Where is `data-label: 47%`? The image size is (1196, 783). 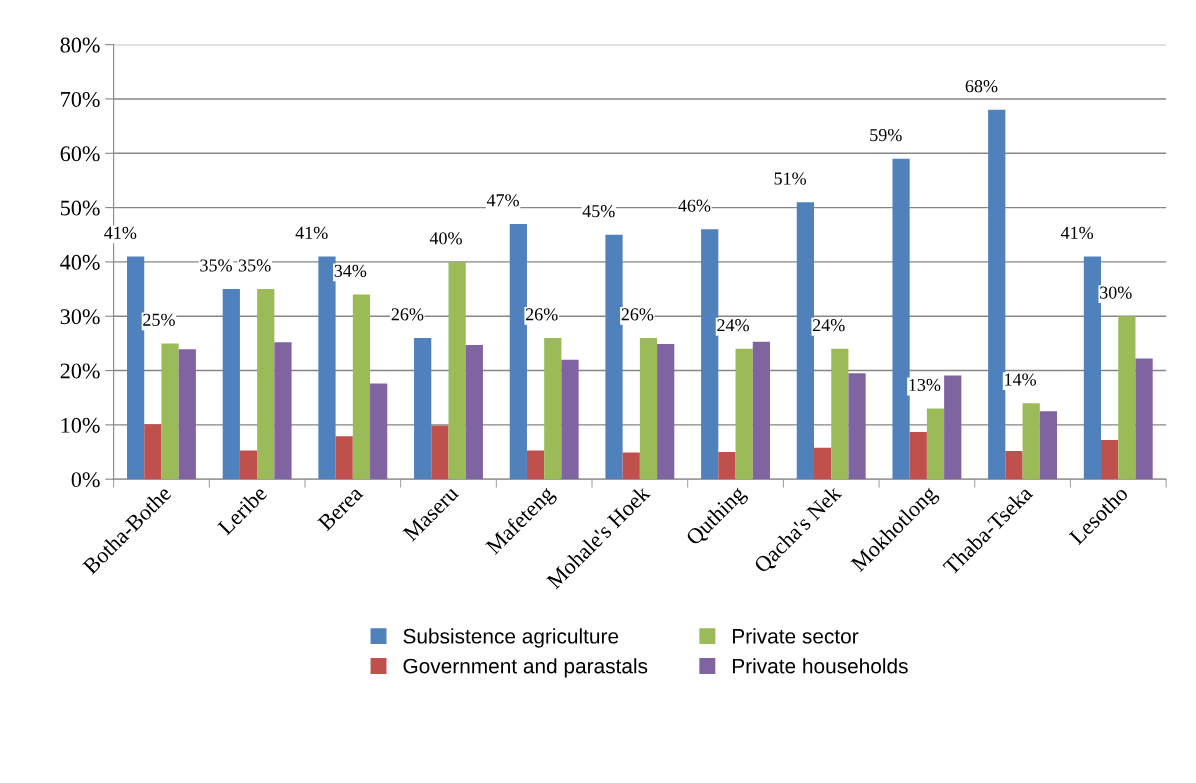 data-label: 47% is located at coordinates (502, 200).